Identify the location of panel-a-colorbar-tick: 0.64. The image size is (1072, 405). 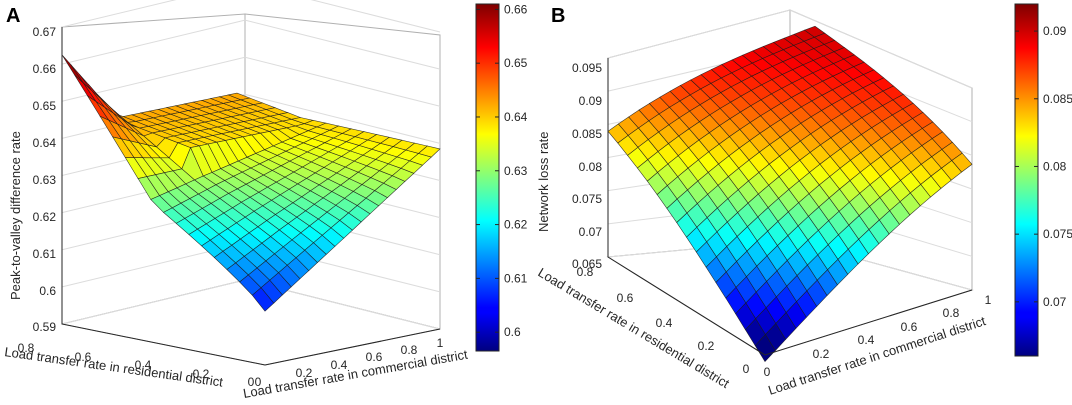
(516, 117).